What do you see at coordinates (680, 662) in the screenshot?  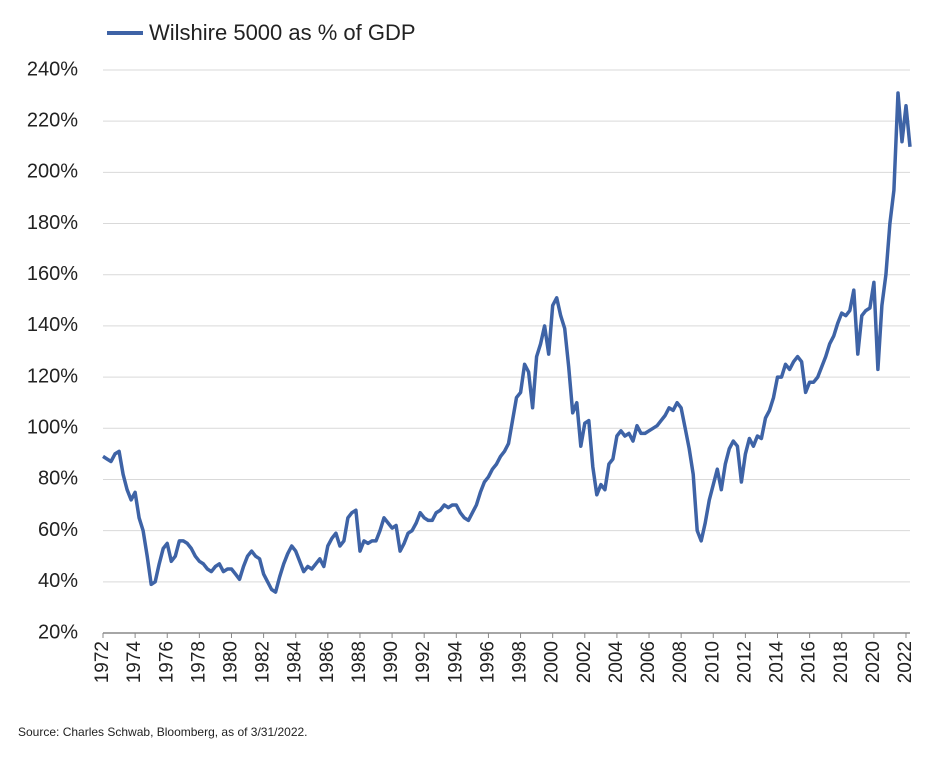 I see `x-tick-label: 2008` at bounding box center [680, 662].